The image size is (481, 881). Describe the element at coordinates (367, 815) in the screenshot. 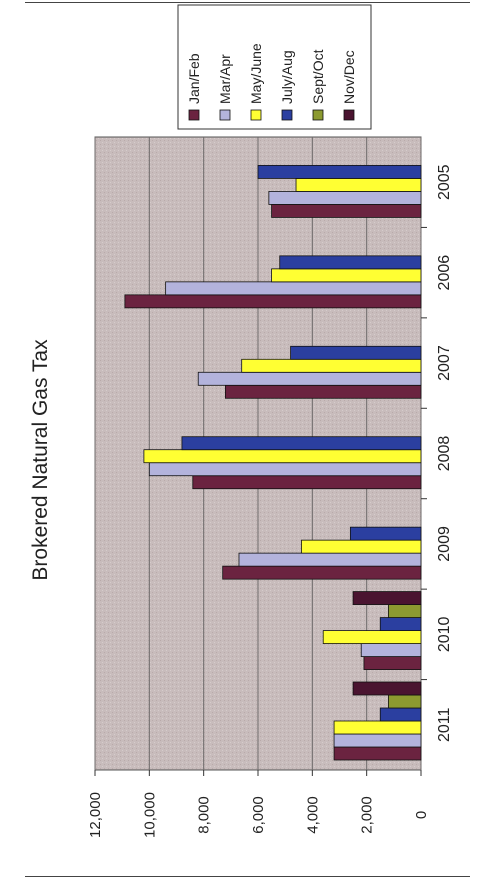

I see `y-tick-label: 2,000` at that location.